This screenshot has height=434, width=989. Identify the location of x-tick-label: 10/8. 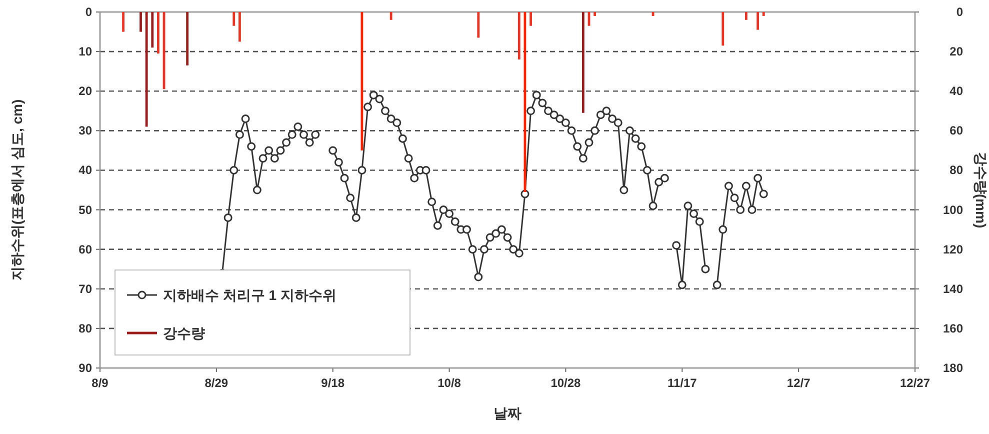
(450, 383).